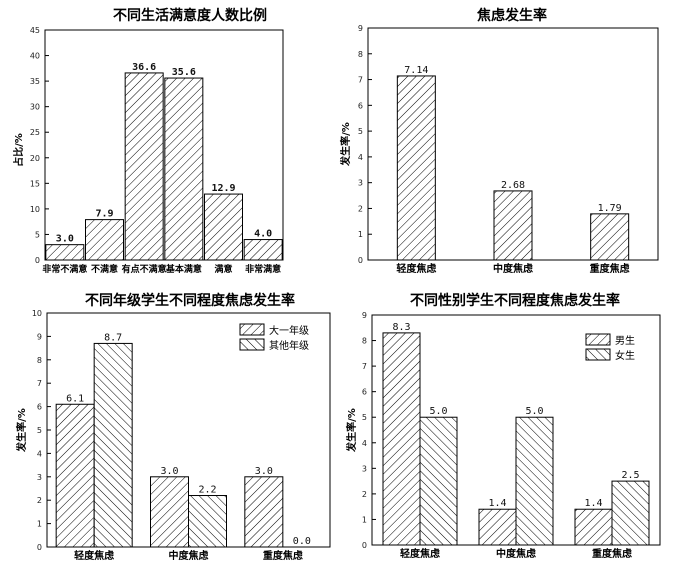  I want to click on chart-title: 不同年级学生不同程度焦虑发生率, so click(190, 300).